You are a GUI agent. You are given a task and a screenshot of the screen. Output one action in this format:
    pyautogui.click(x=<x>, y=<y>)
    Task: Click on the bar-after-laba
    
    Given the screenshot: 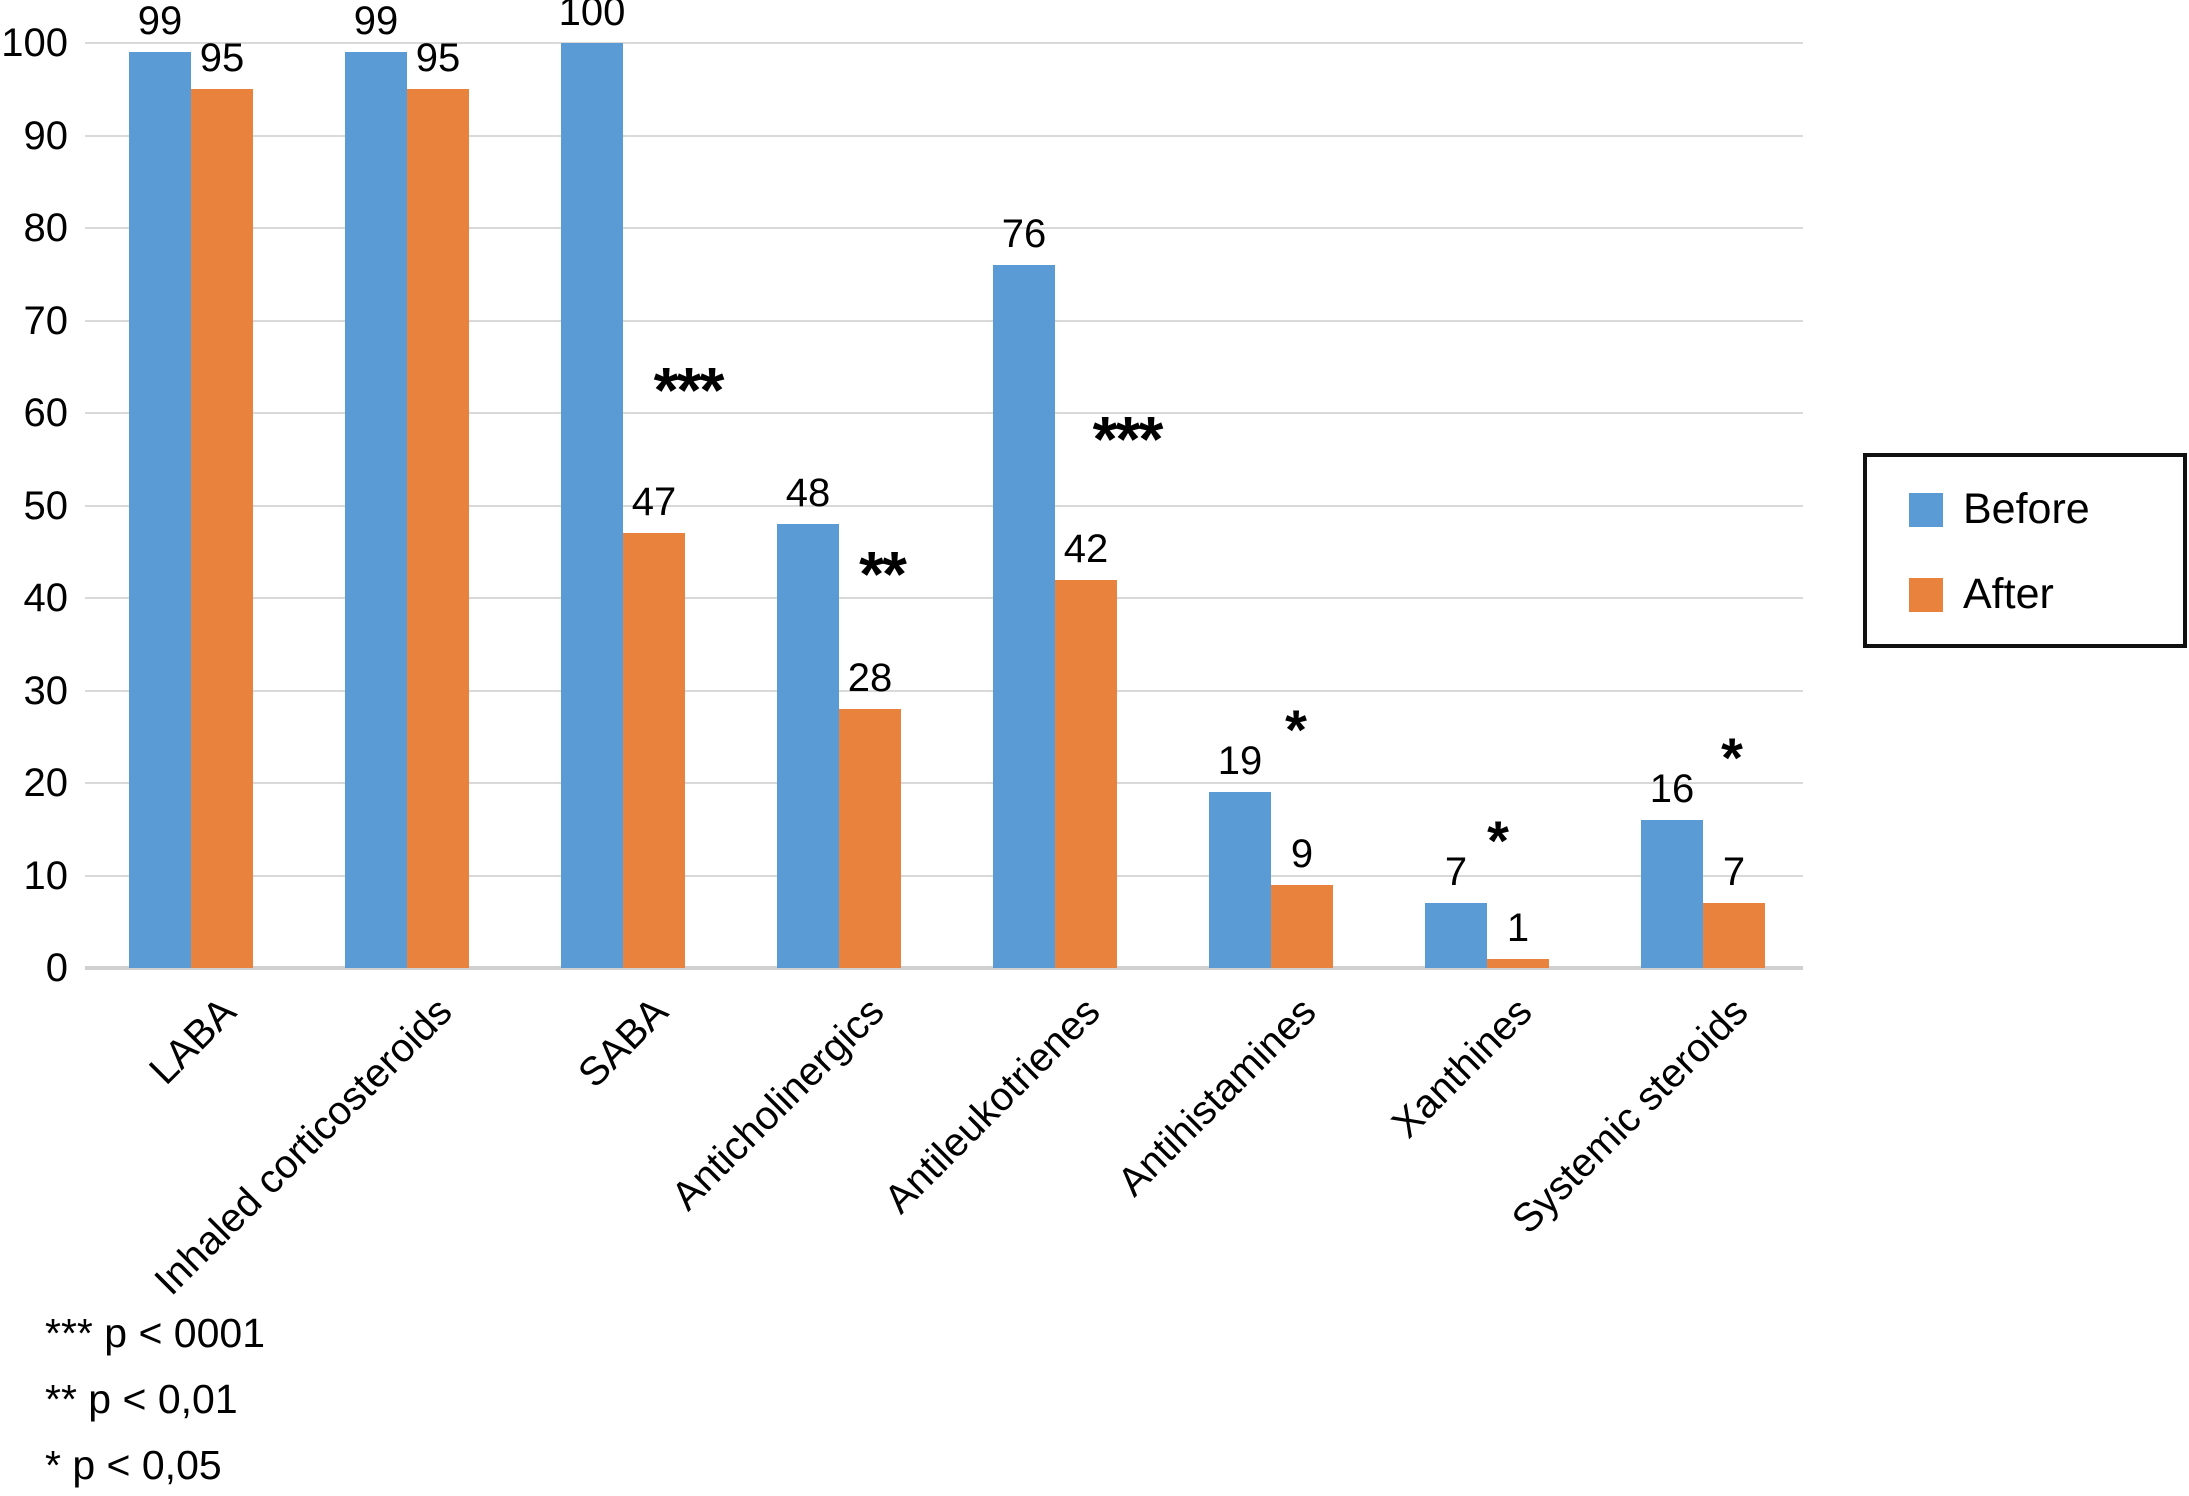 What is the action you would take?
    pyautogui.click(x=222, y=528)
    